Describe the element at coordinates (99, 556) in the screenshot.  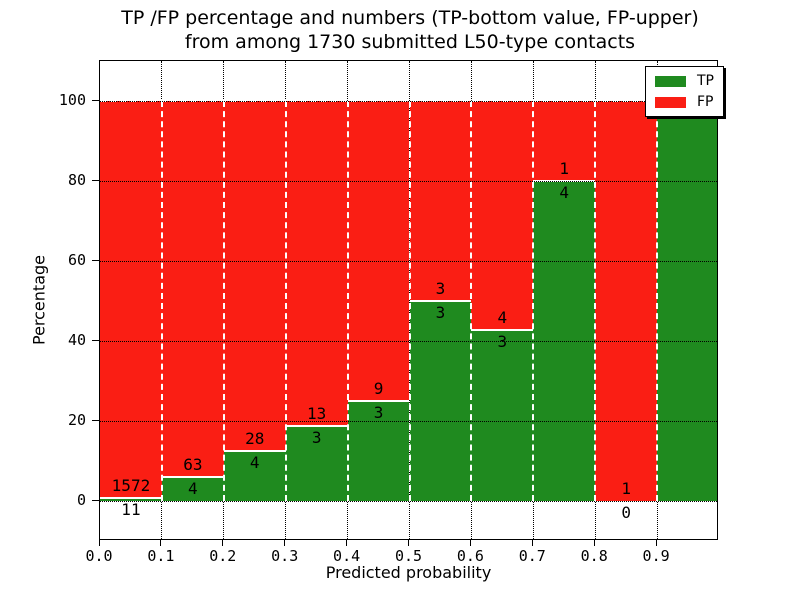
I see `x-tick-label: 0.0` at that location.